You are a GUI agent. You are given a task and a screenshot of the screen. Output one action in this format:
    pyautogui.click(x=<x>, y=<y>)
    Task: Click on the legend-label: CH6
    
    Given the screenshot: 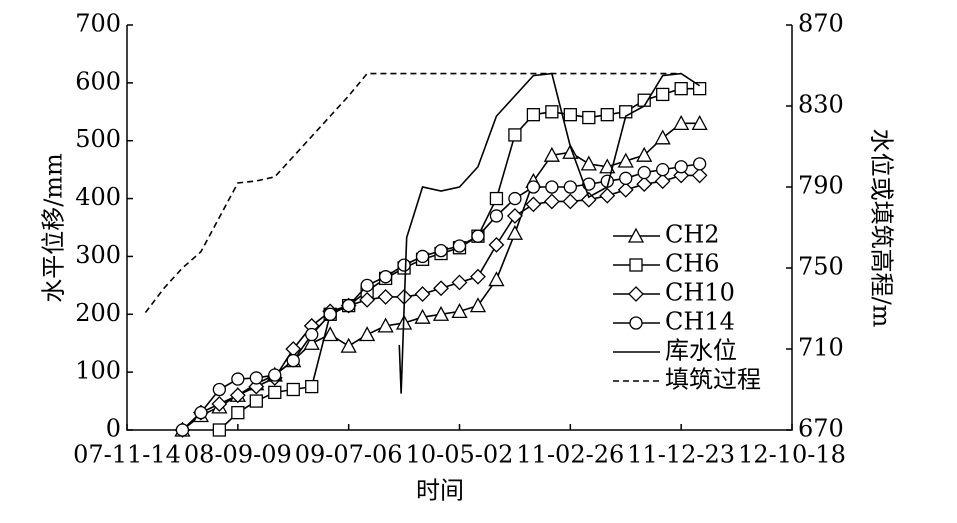 What is the action you would take?
    pyautogui.click(x=692, y=264)
    